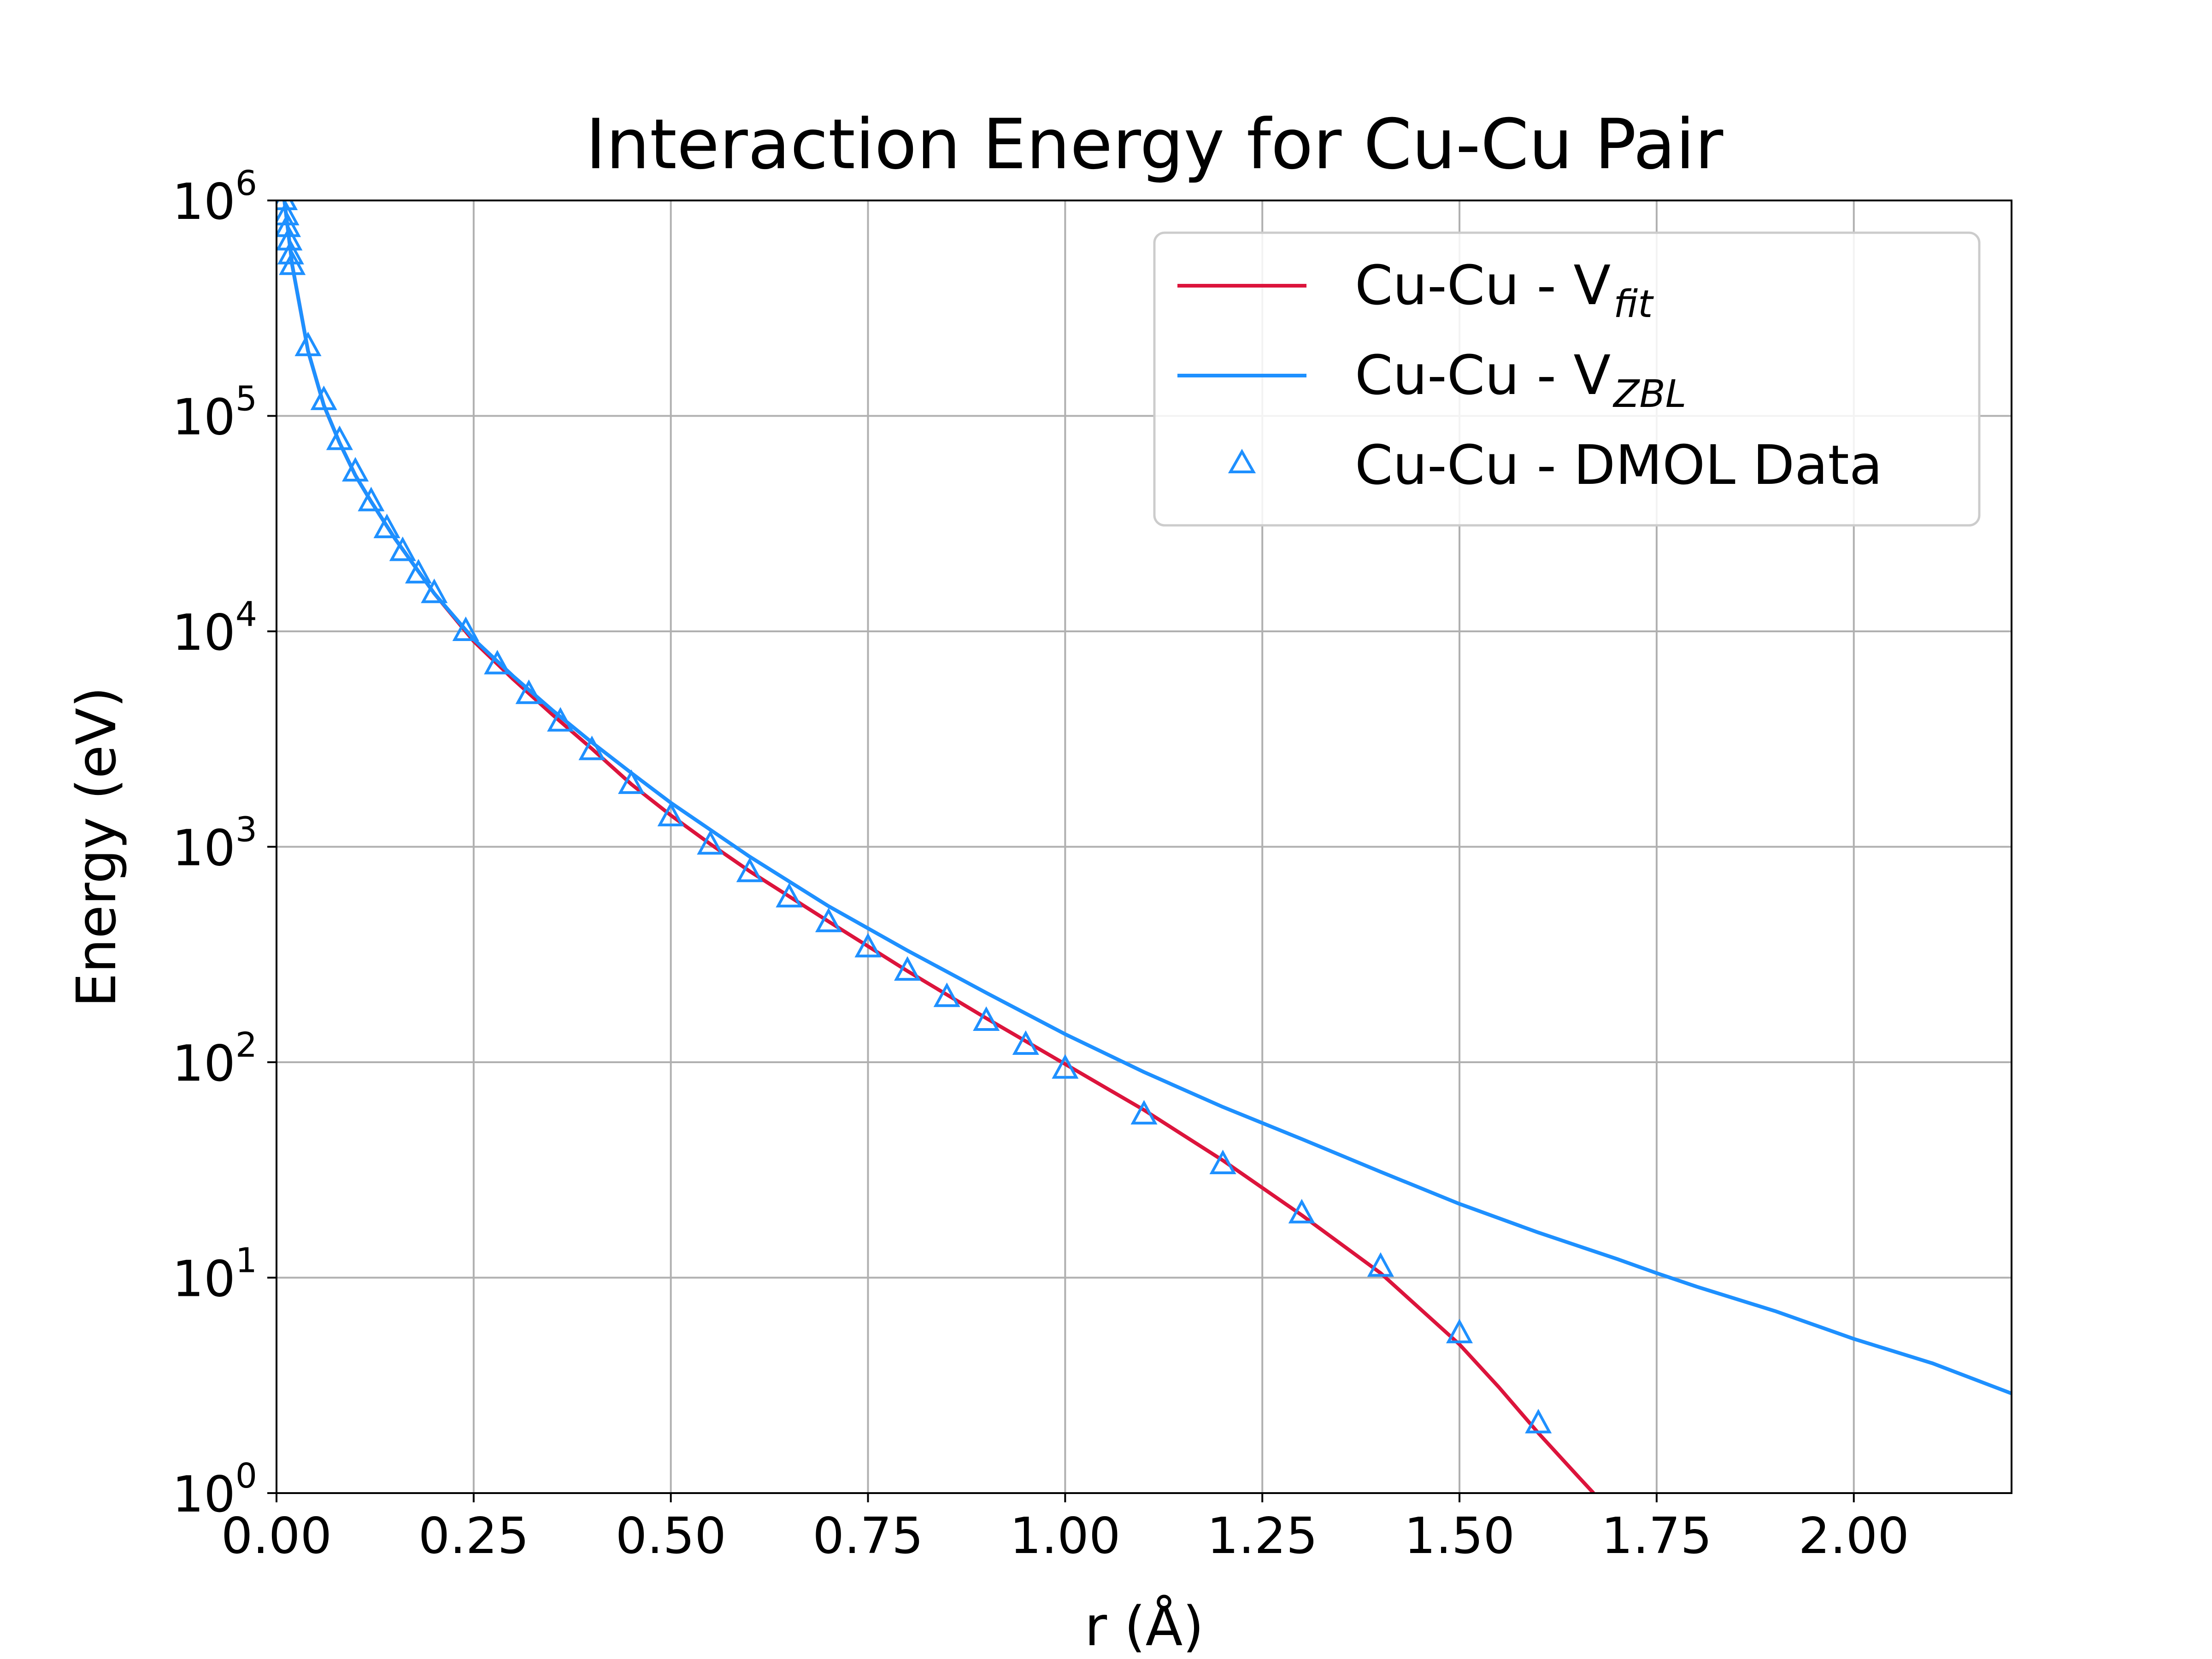 This screenshot has width=2212, height=1659. Describe the element at coordinates (246, 830) in the screenshot. I see `y-tick-exponent: 3` at that location.